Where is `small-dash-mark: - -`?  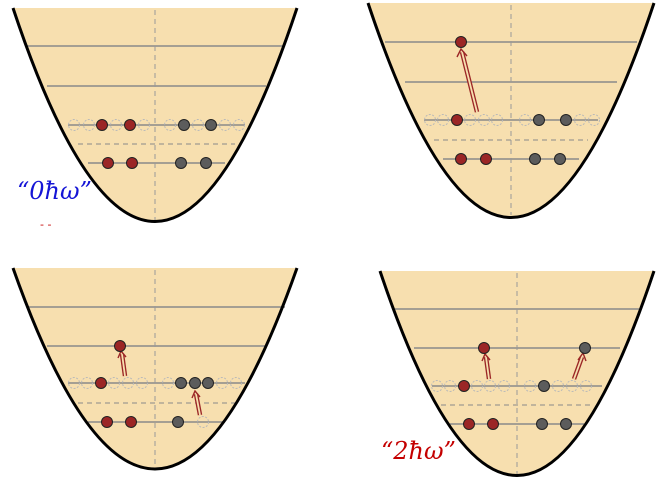
small-dash-mark: - - is located at coordinates (45, 224).